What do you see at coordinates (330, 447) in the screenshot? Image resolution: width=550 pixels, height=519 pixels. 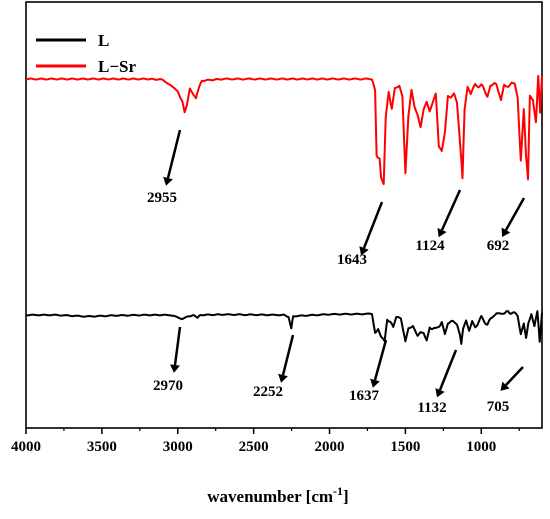 I see `x-tick-label-2000: 2000` at bounding box center [330, 447].